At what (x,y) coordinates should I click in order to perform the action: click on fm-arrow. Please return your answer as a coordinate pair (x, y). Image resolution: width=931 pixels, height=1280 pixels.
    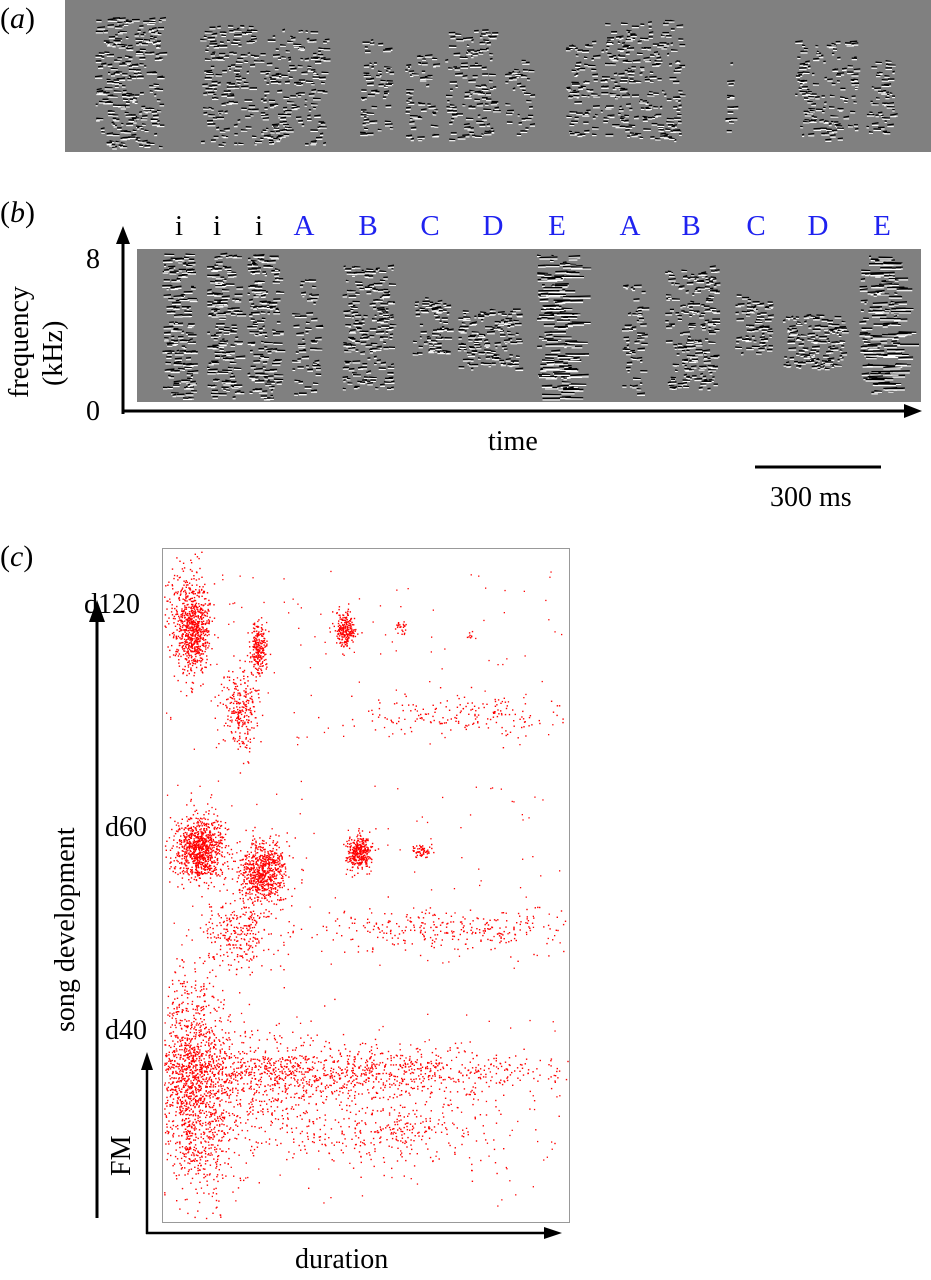
    Looking at the image, I should click on (147, 1061).